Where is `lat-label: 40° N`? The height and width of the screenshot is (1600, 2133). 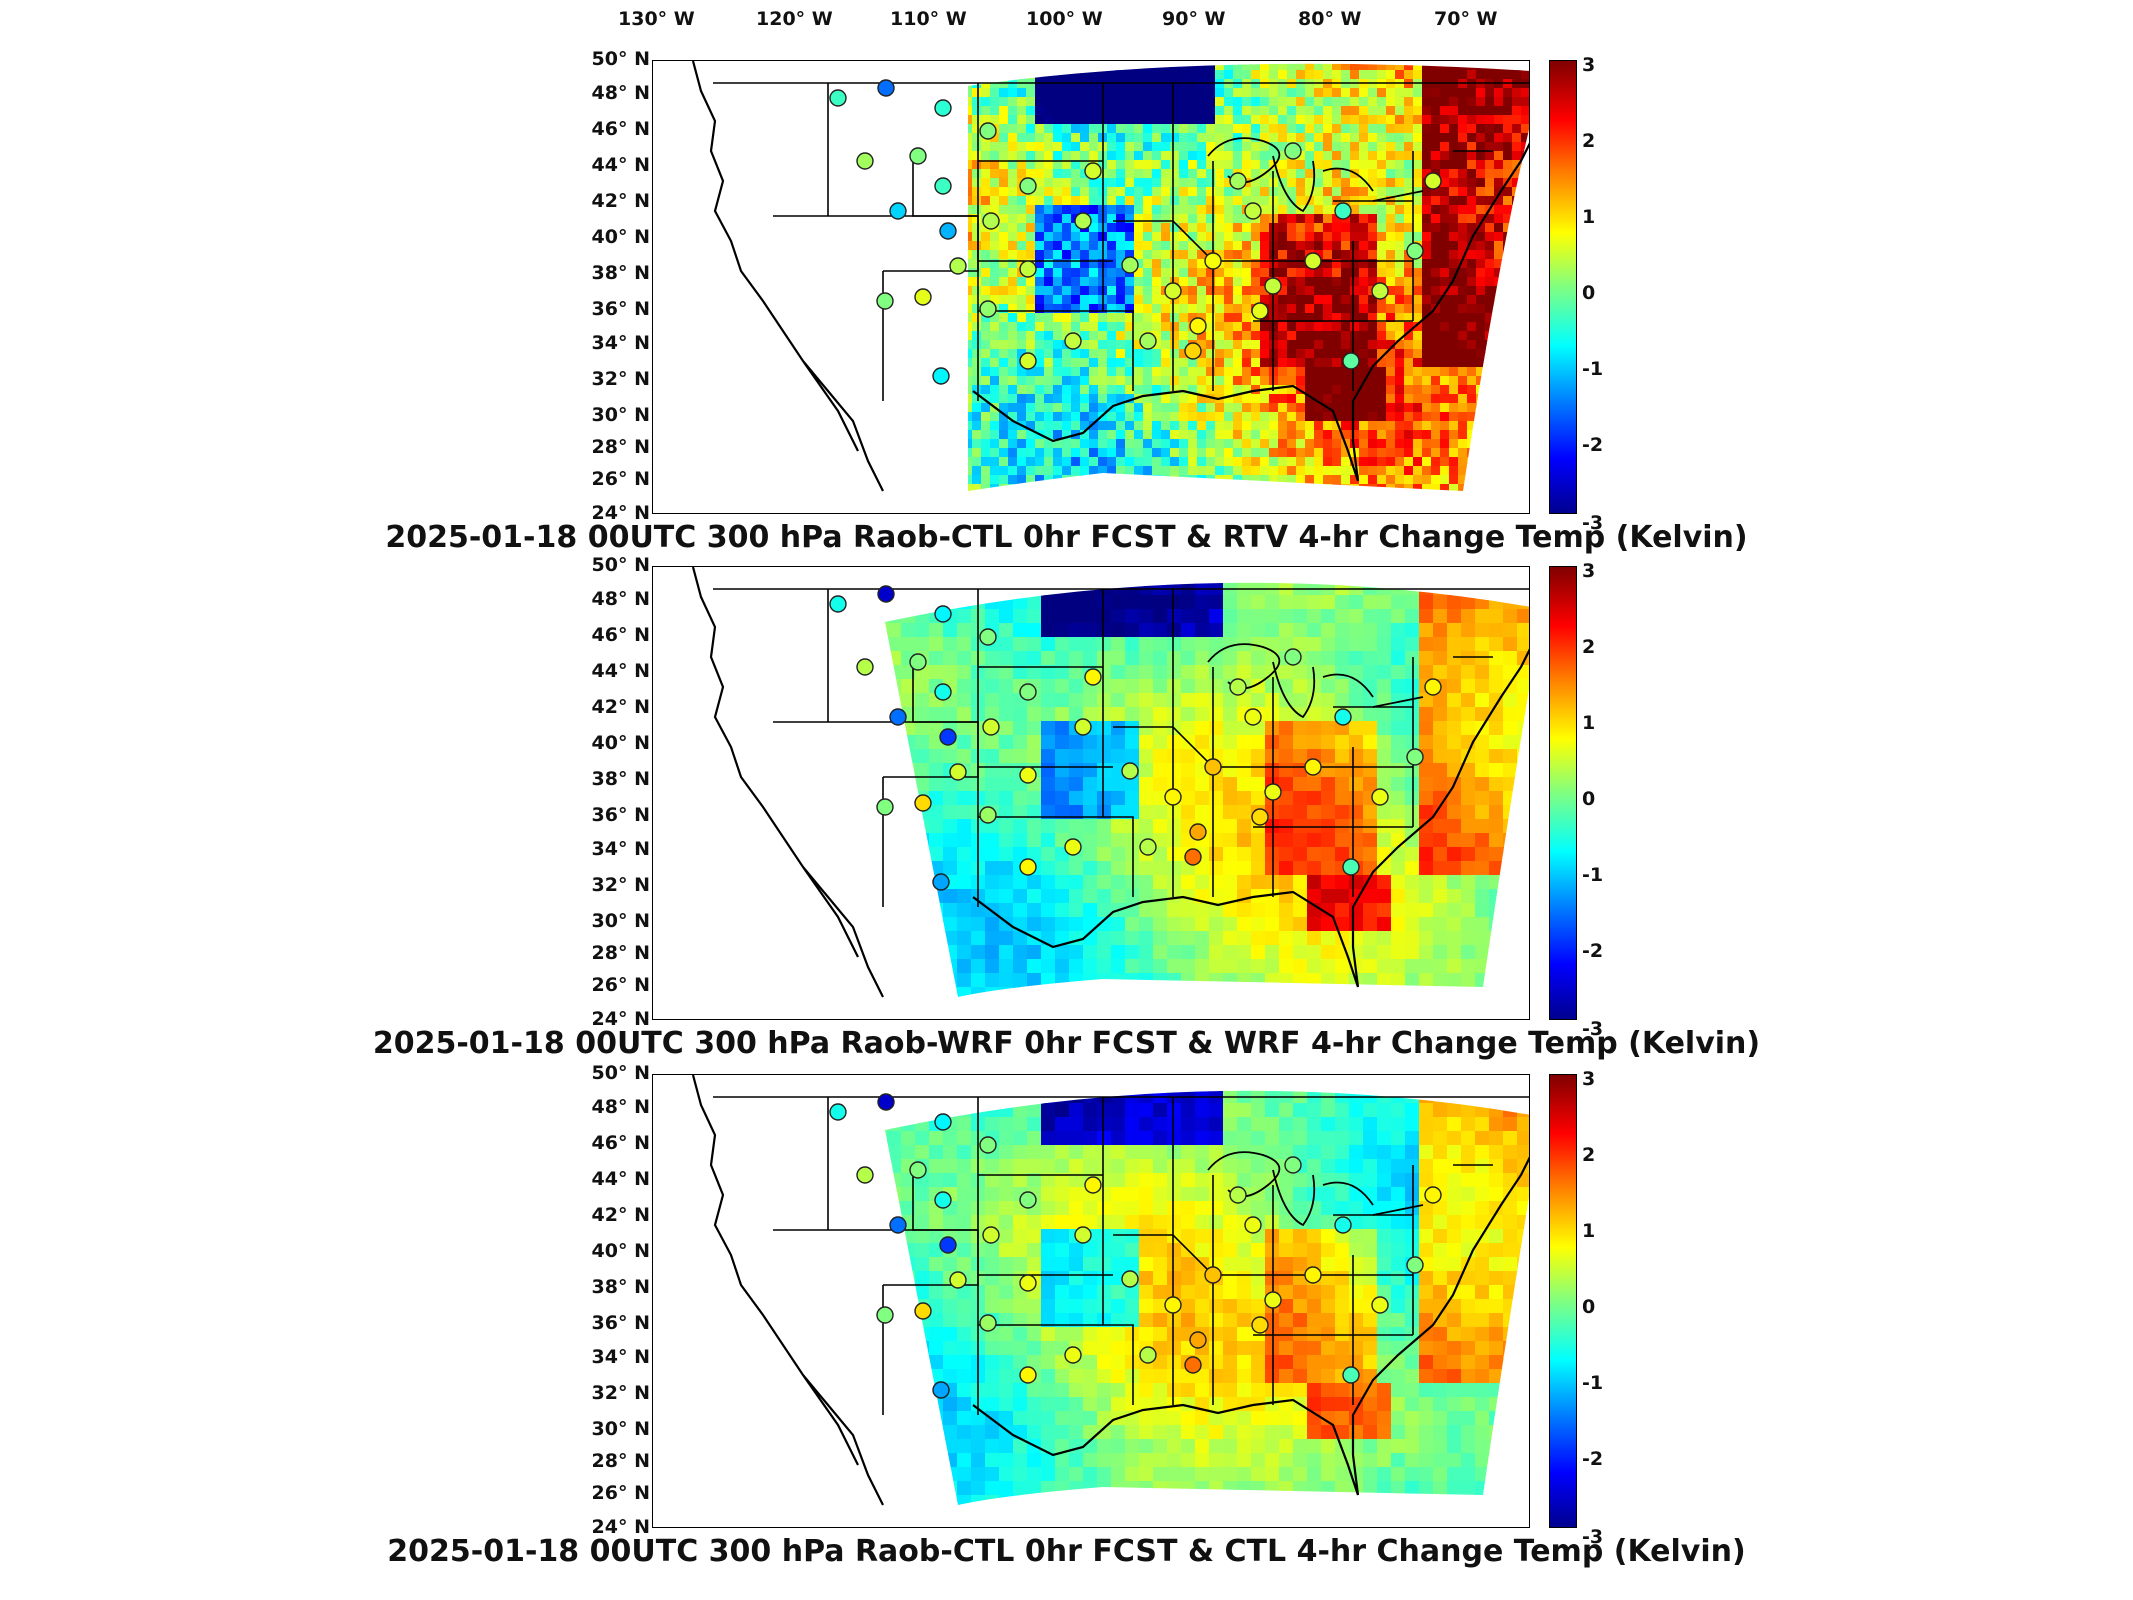 lat-label: 40° N is located at coordinates (620, 1251).